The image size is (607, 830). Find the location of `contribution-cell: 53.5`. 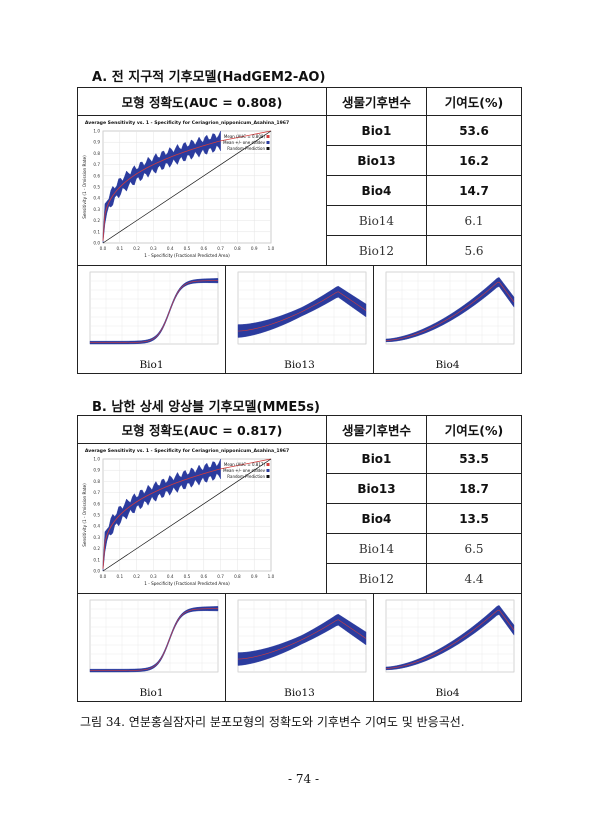

contribution-cell: 53.5 is located at coordinates (474, 458).